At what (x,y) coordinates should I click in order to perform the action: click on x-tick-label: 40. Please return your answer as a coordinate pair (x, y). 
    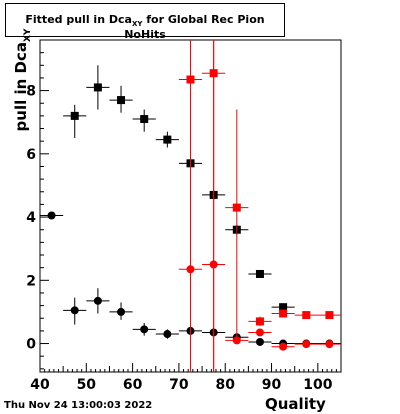
    Looking at the image, I should click on (40, 385).